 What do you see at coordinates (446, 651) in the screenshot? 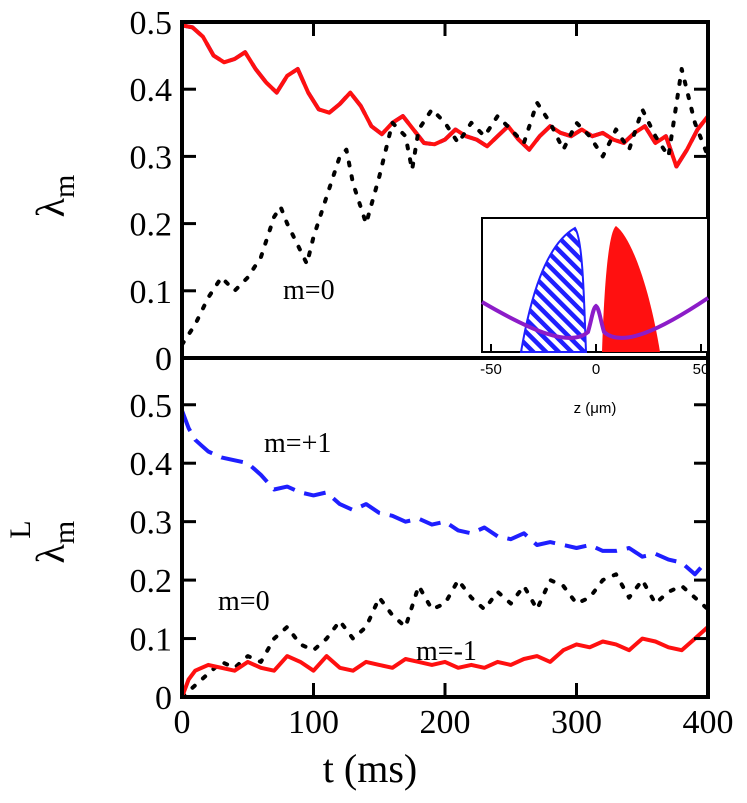
I see `bottom-annotation-m-minus1: m=-1` at bounding box center [446, 651].